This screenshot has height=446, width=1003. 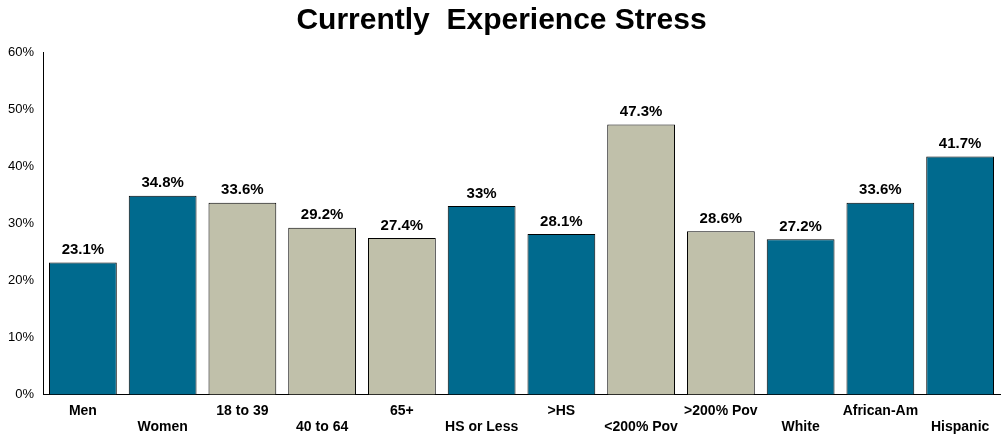 What do you see at coordinates (21, 222) in the screenshot?
I see `y-tick-label: 30%` at bounding box center [21, 222].